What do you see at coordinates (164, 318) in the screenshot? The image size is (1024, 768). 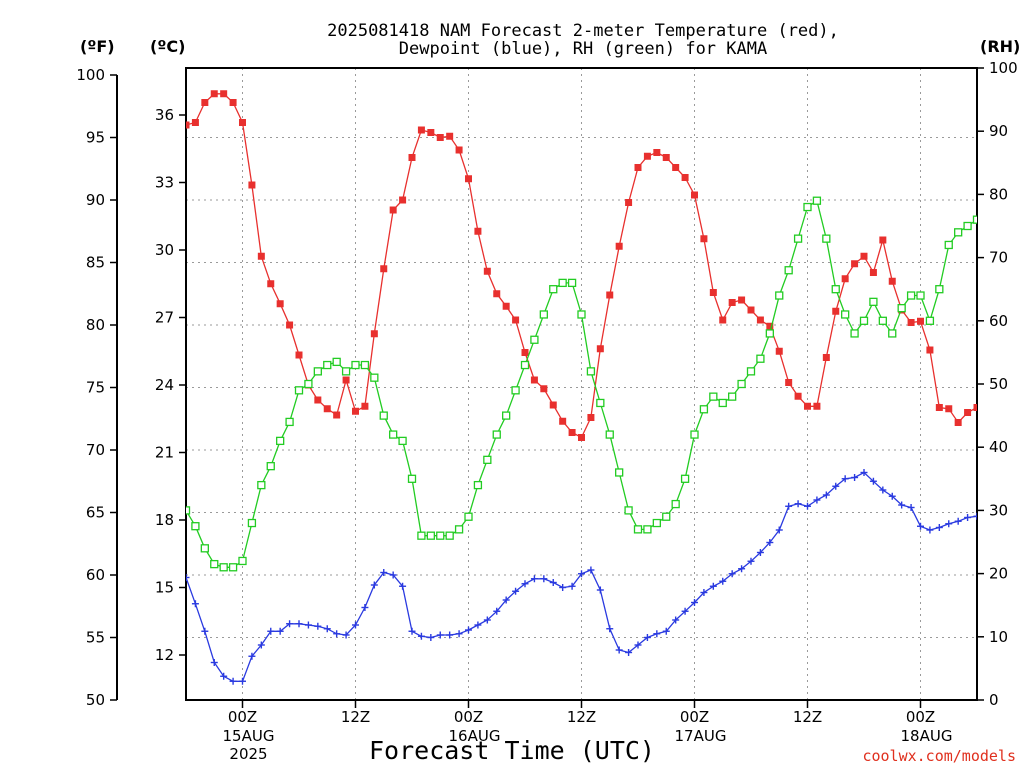 I see `celsius-tick-label: 27` at bounding box center [164, 318].